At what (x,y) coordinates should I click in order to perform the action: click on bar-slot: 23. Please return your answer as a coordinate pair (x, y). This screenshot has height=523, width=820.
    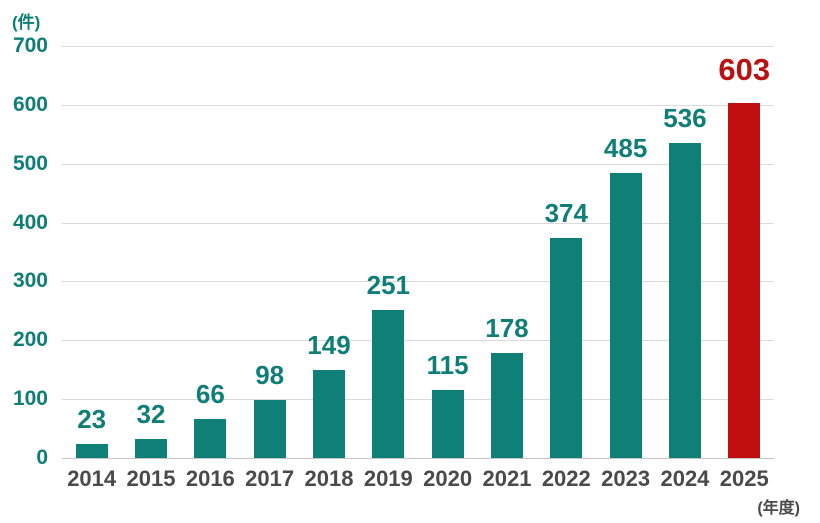
    Looking at the image, I should click on (91, 252).